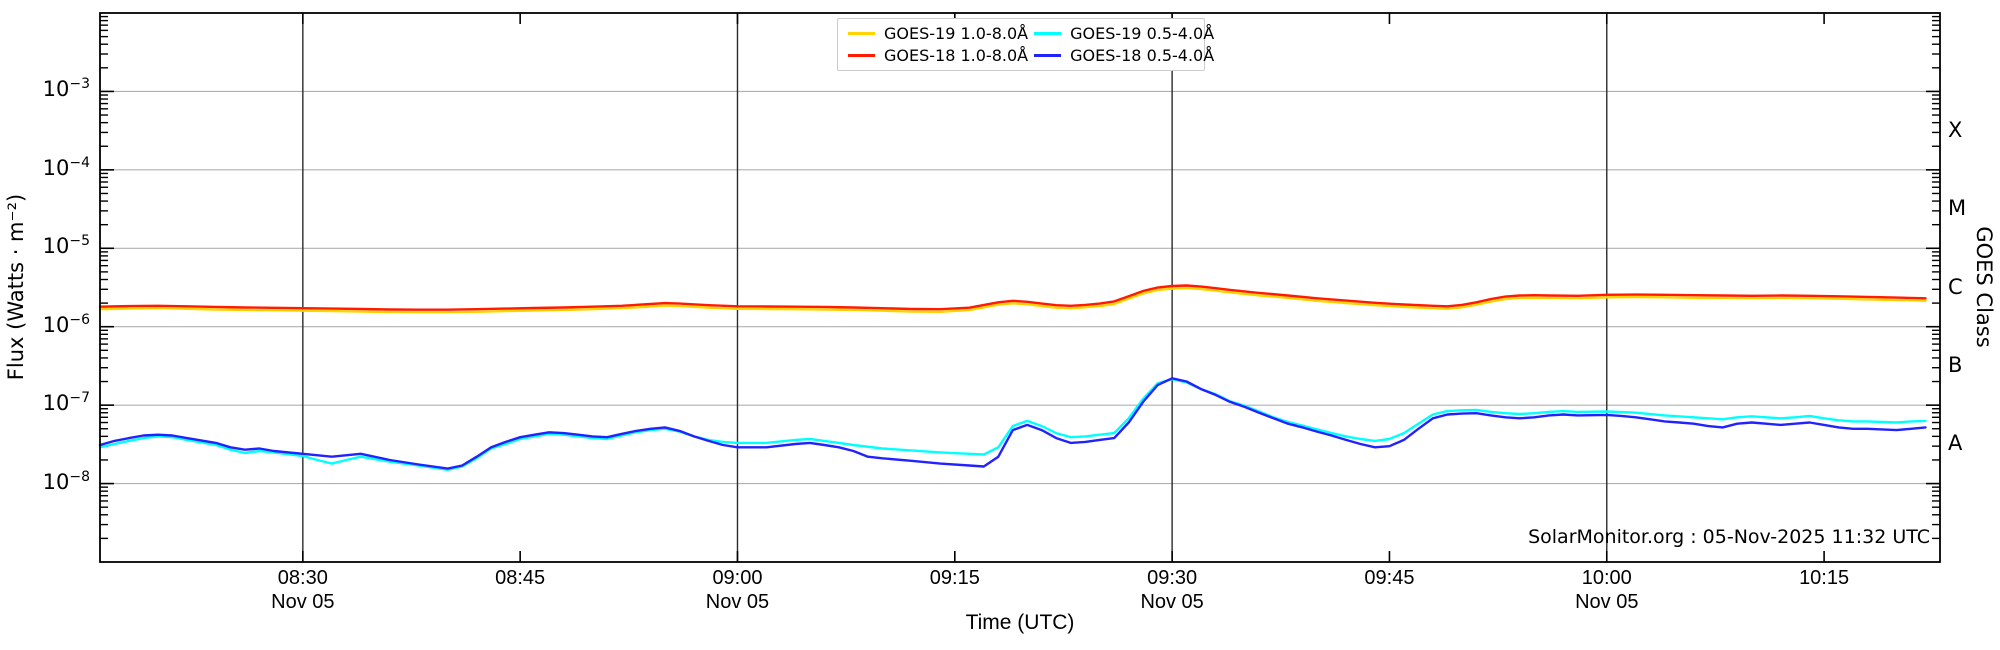 The height and width of the screenshot is (650, 2000). I want to click on y-tick-label: 10⁻³, so click(66, 89).